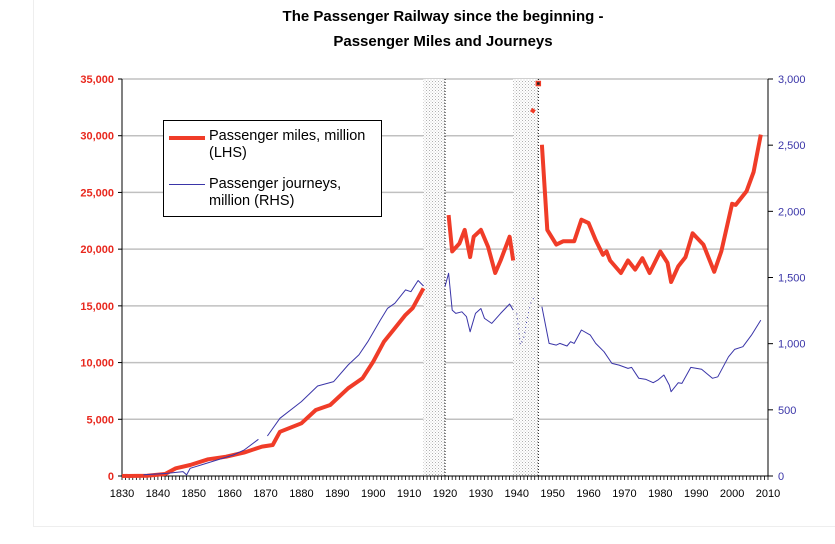 The height and width of the screenshot is (544, 835). Describe the element at coordinates (194, 494) in the screenshot. I see `x-tick-label: 1850` at that location.